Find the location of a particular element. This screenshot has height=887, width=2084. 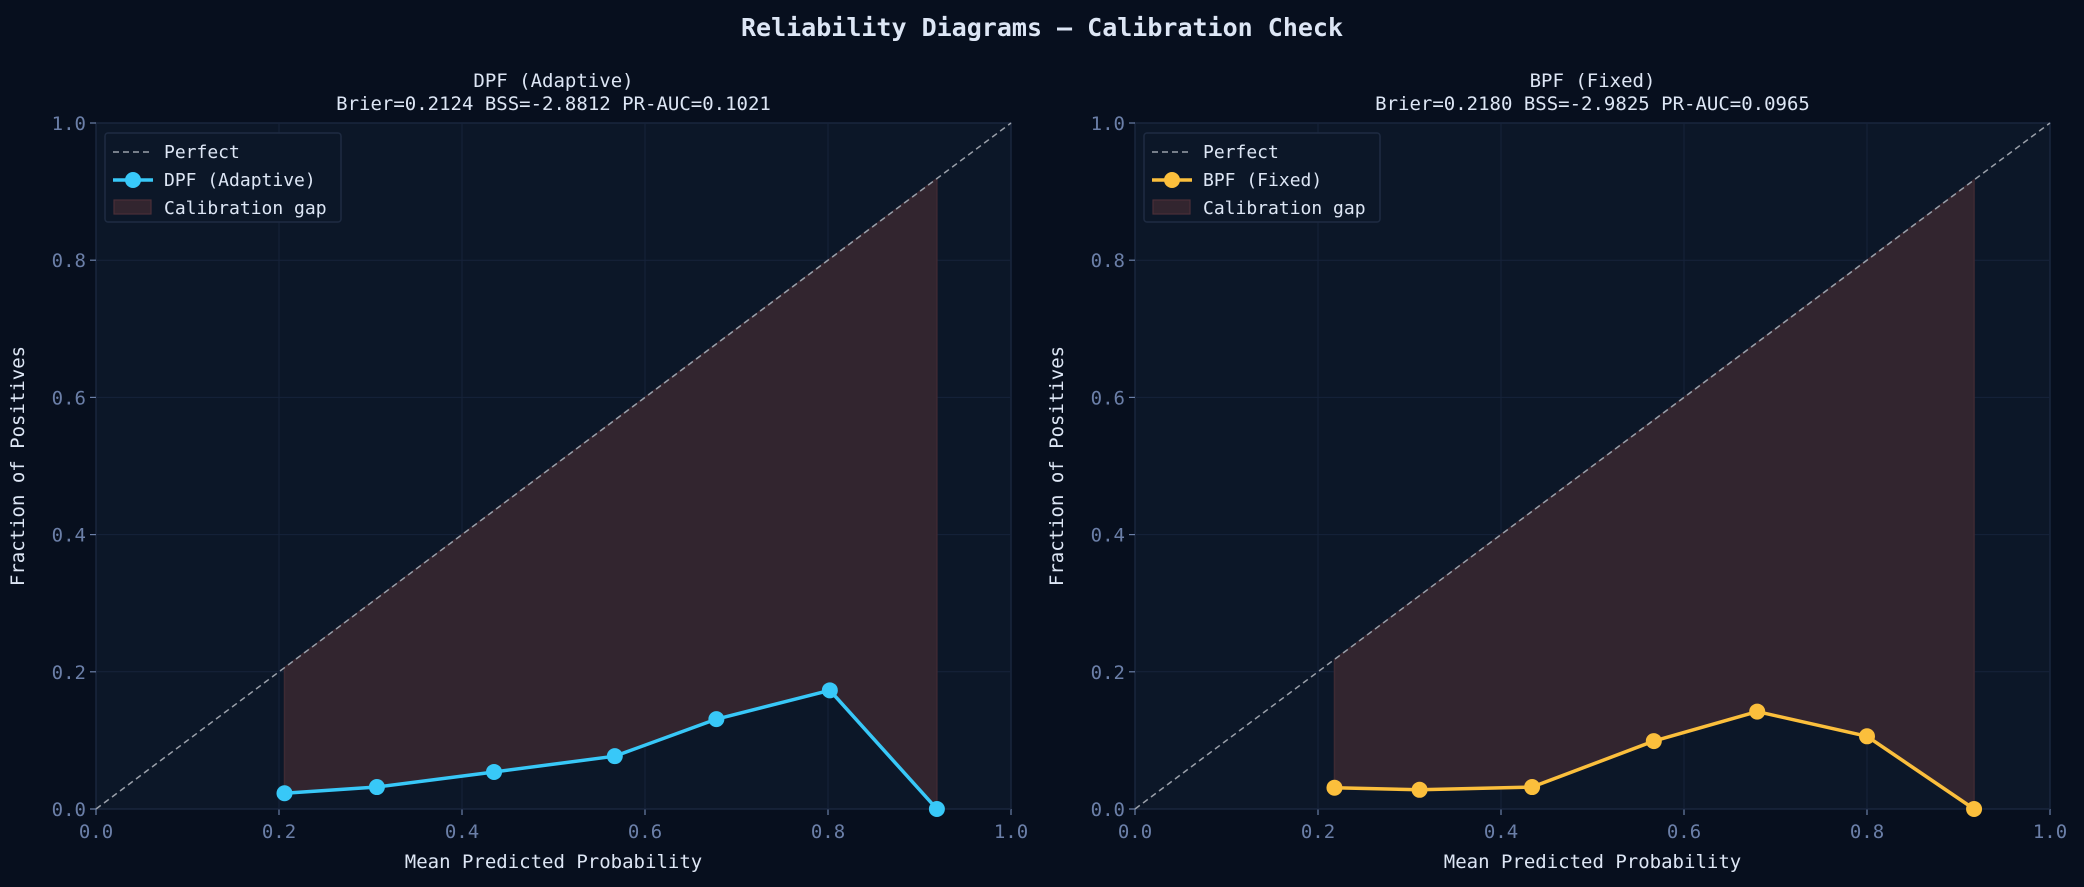

legend: Perfect BPF (Fixed) Calibration gap is located at coordinates (1262, 177).